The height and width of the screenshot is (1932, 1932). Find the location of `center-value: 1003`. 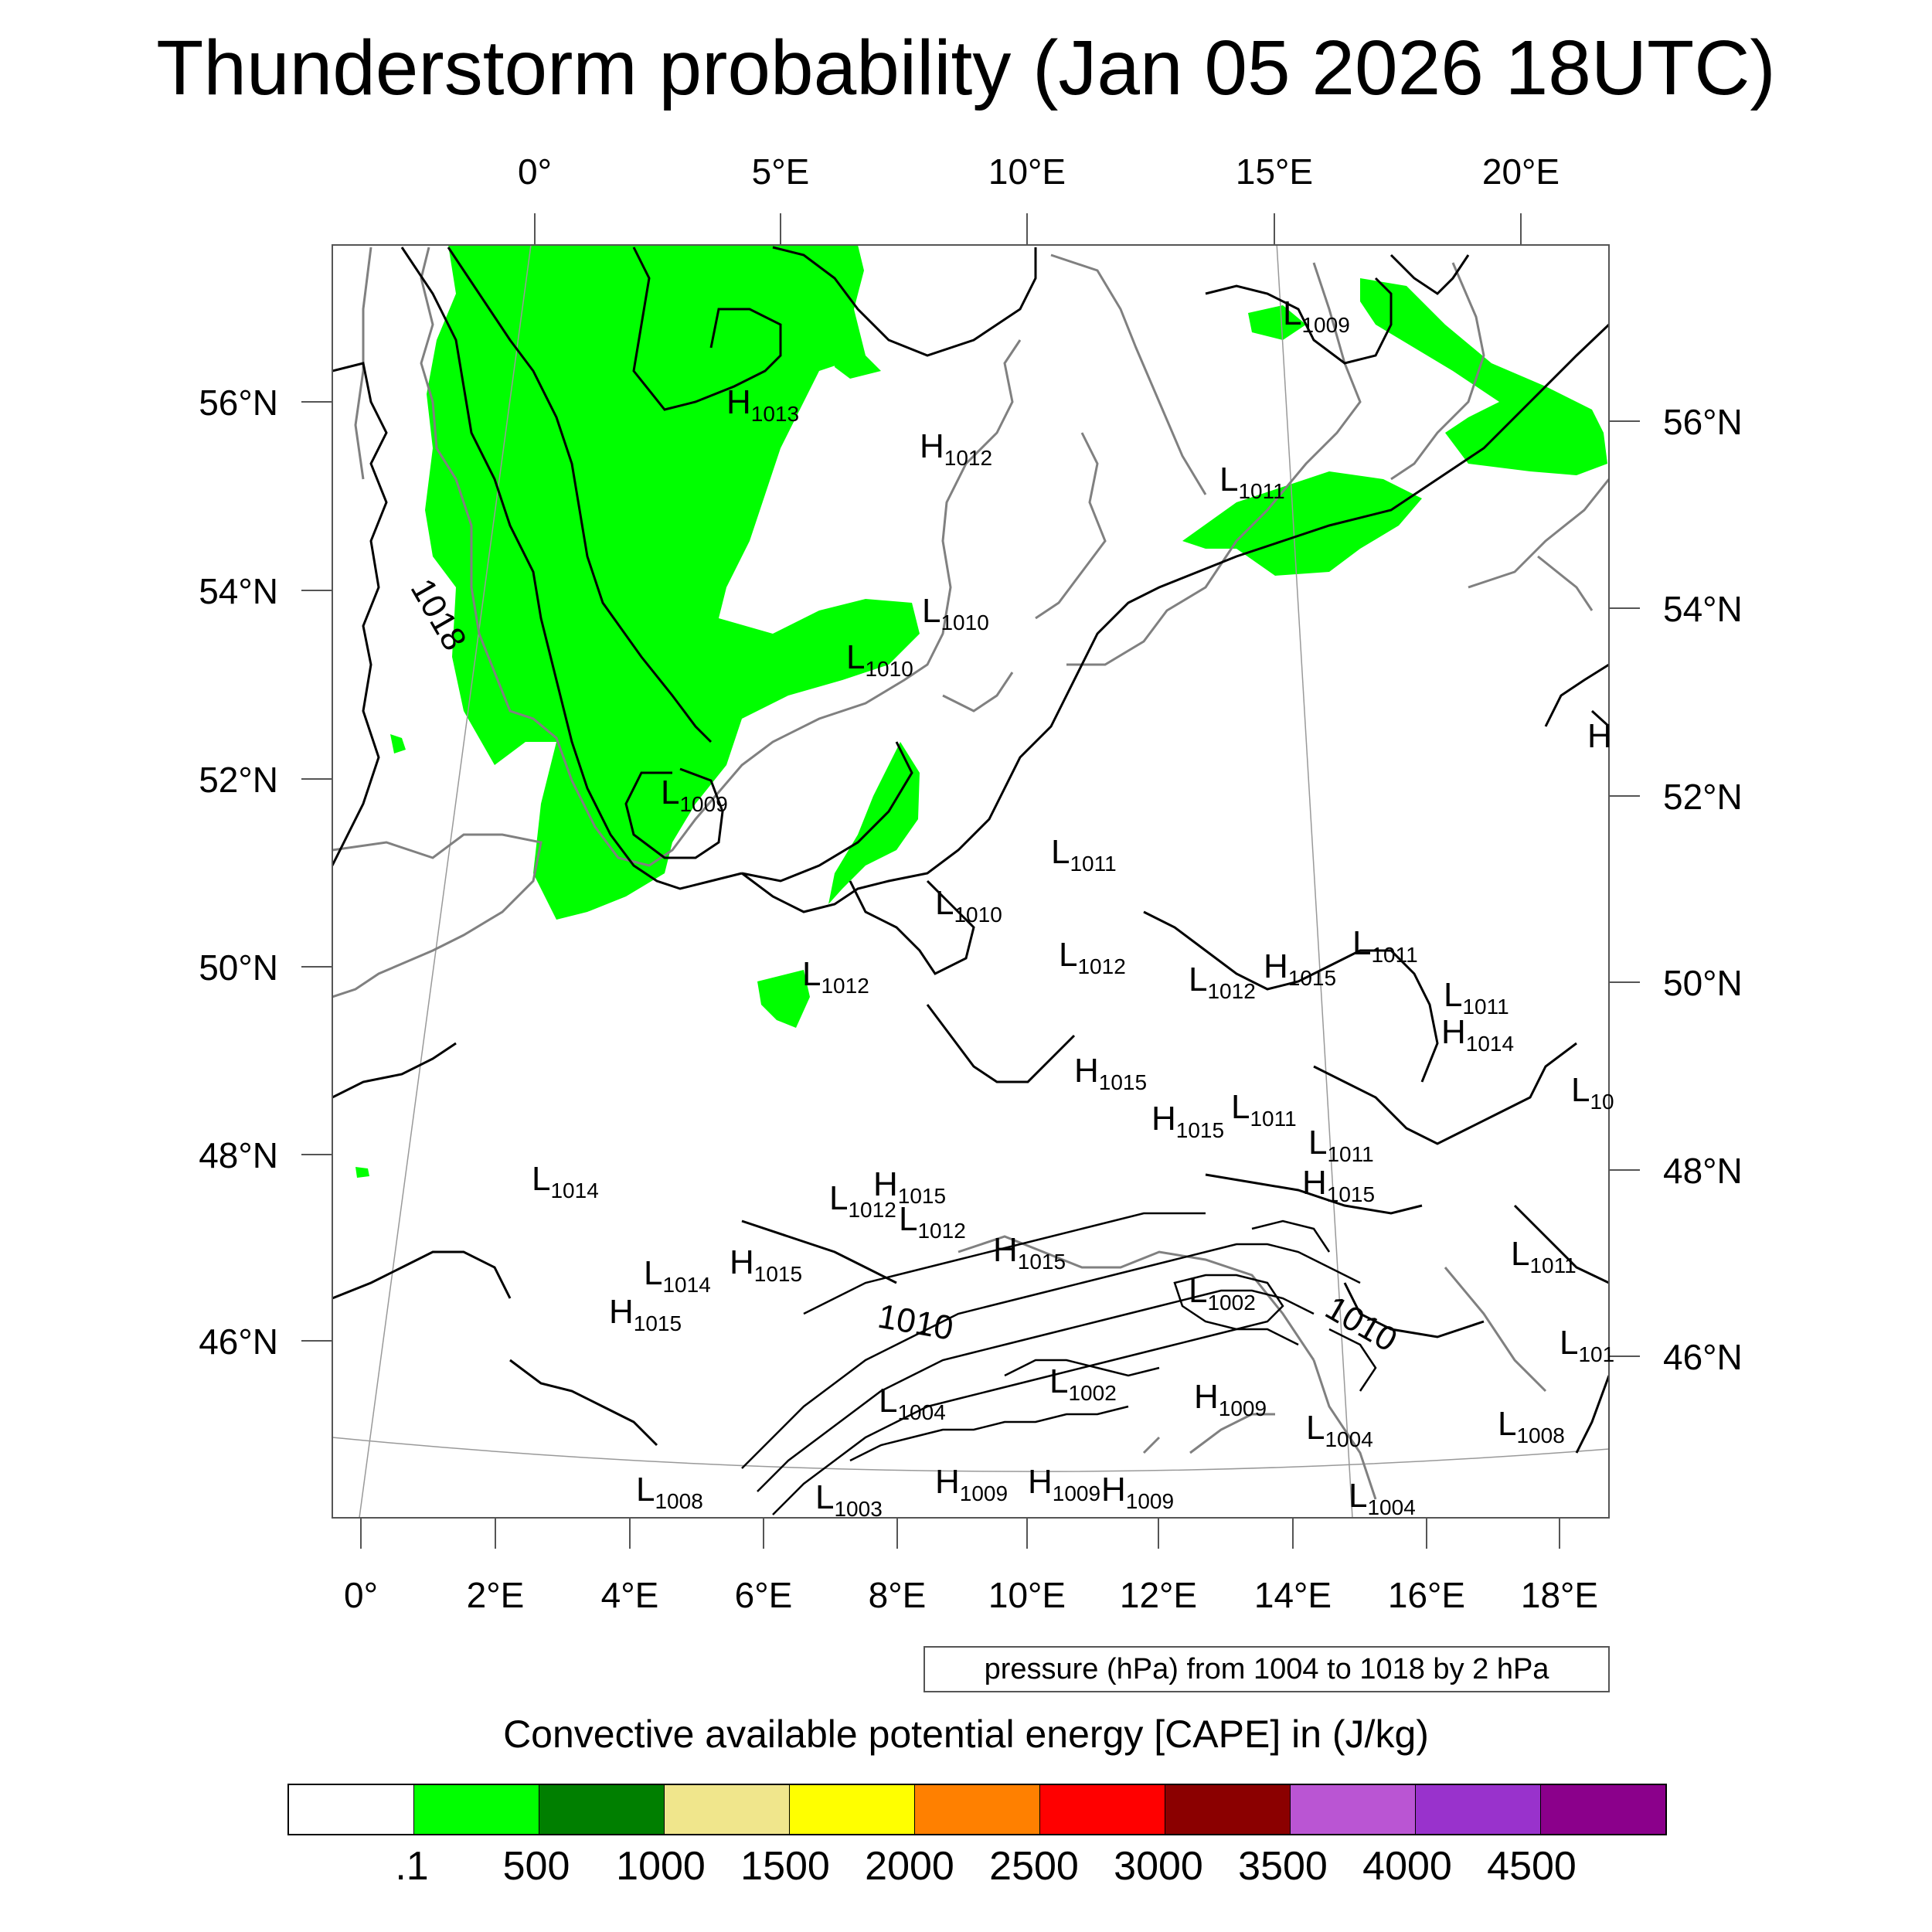

center-value: 1003 is located at coordinates (858, 1509).